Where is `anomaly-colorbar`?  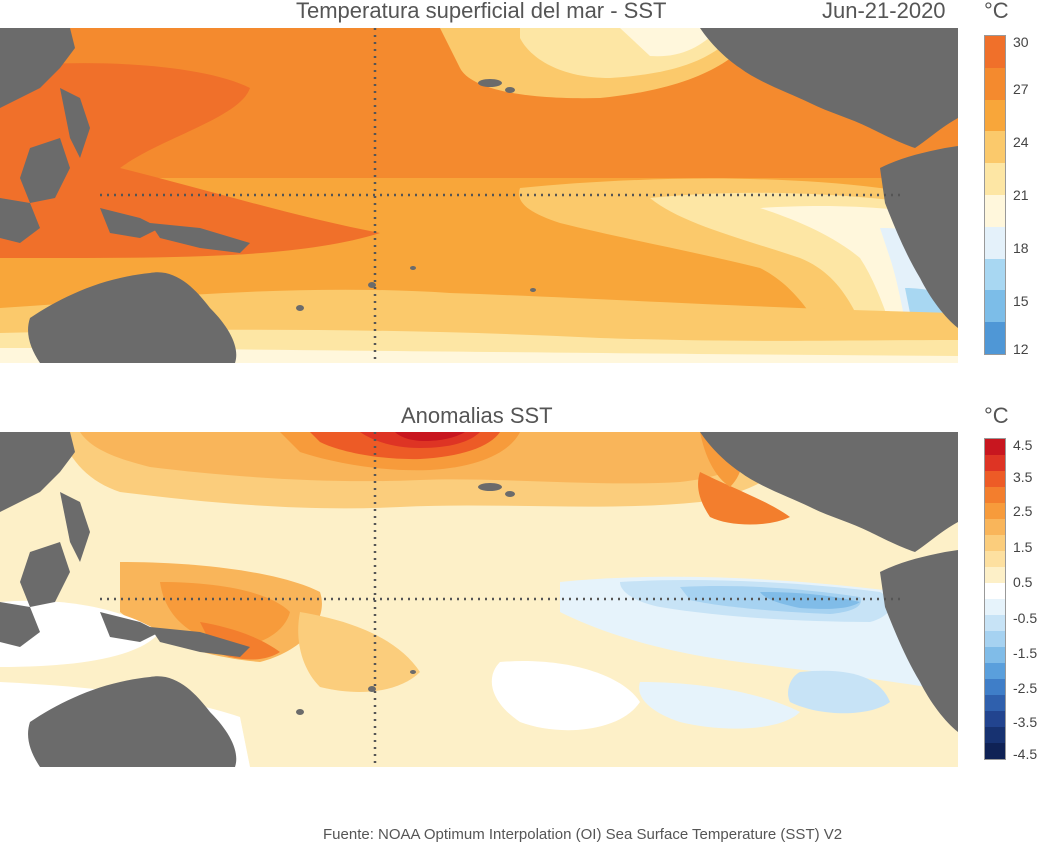
anomaly-colorbar is located at coordinates (995, 599).